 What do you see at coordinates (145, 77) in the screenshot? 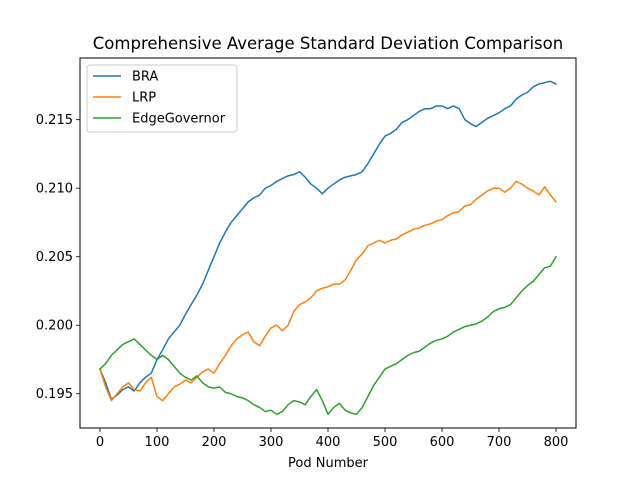
I see `legend-label-bra: BRA` at bounding box center [145, 77].